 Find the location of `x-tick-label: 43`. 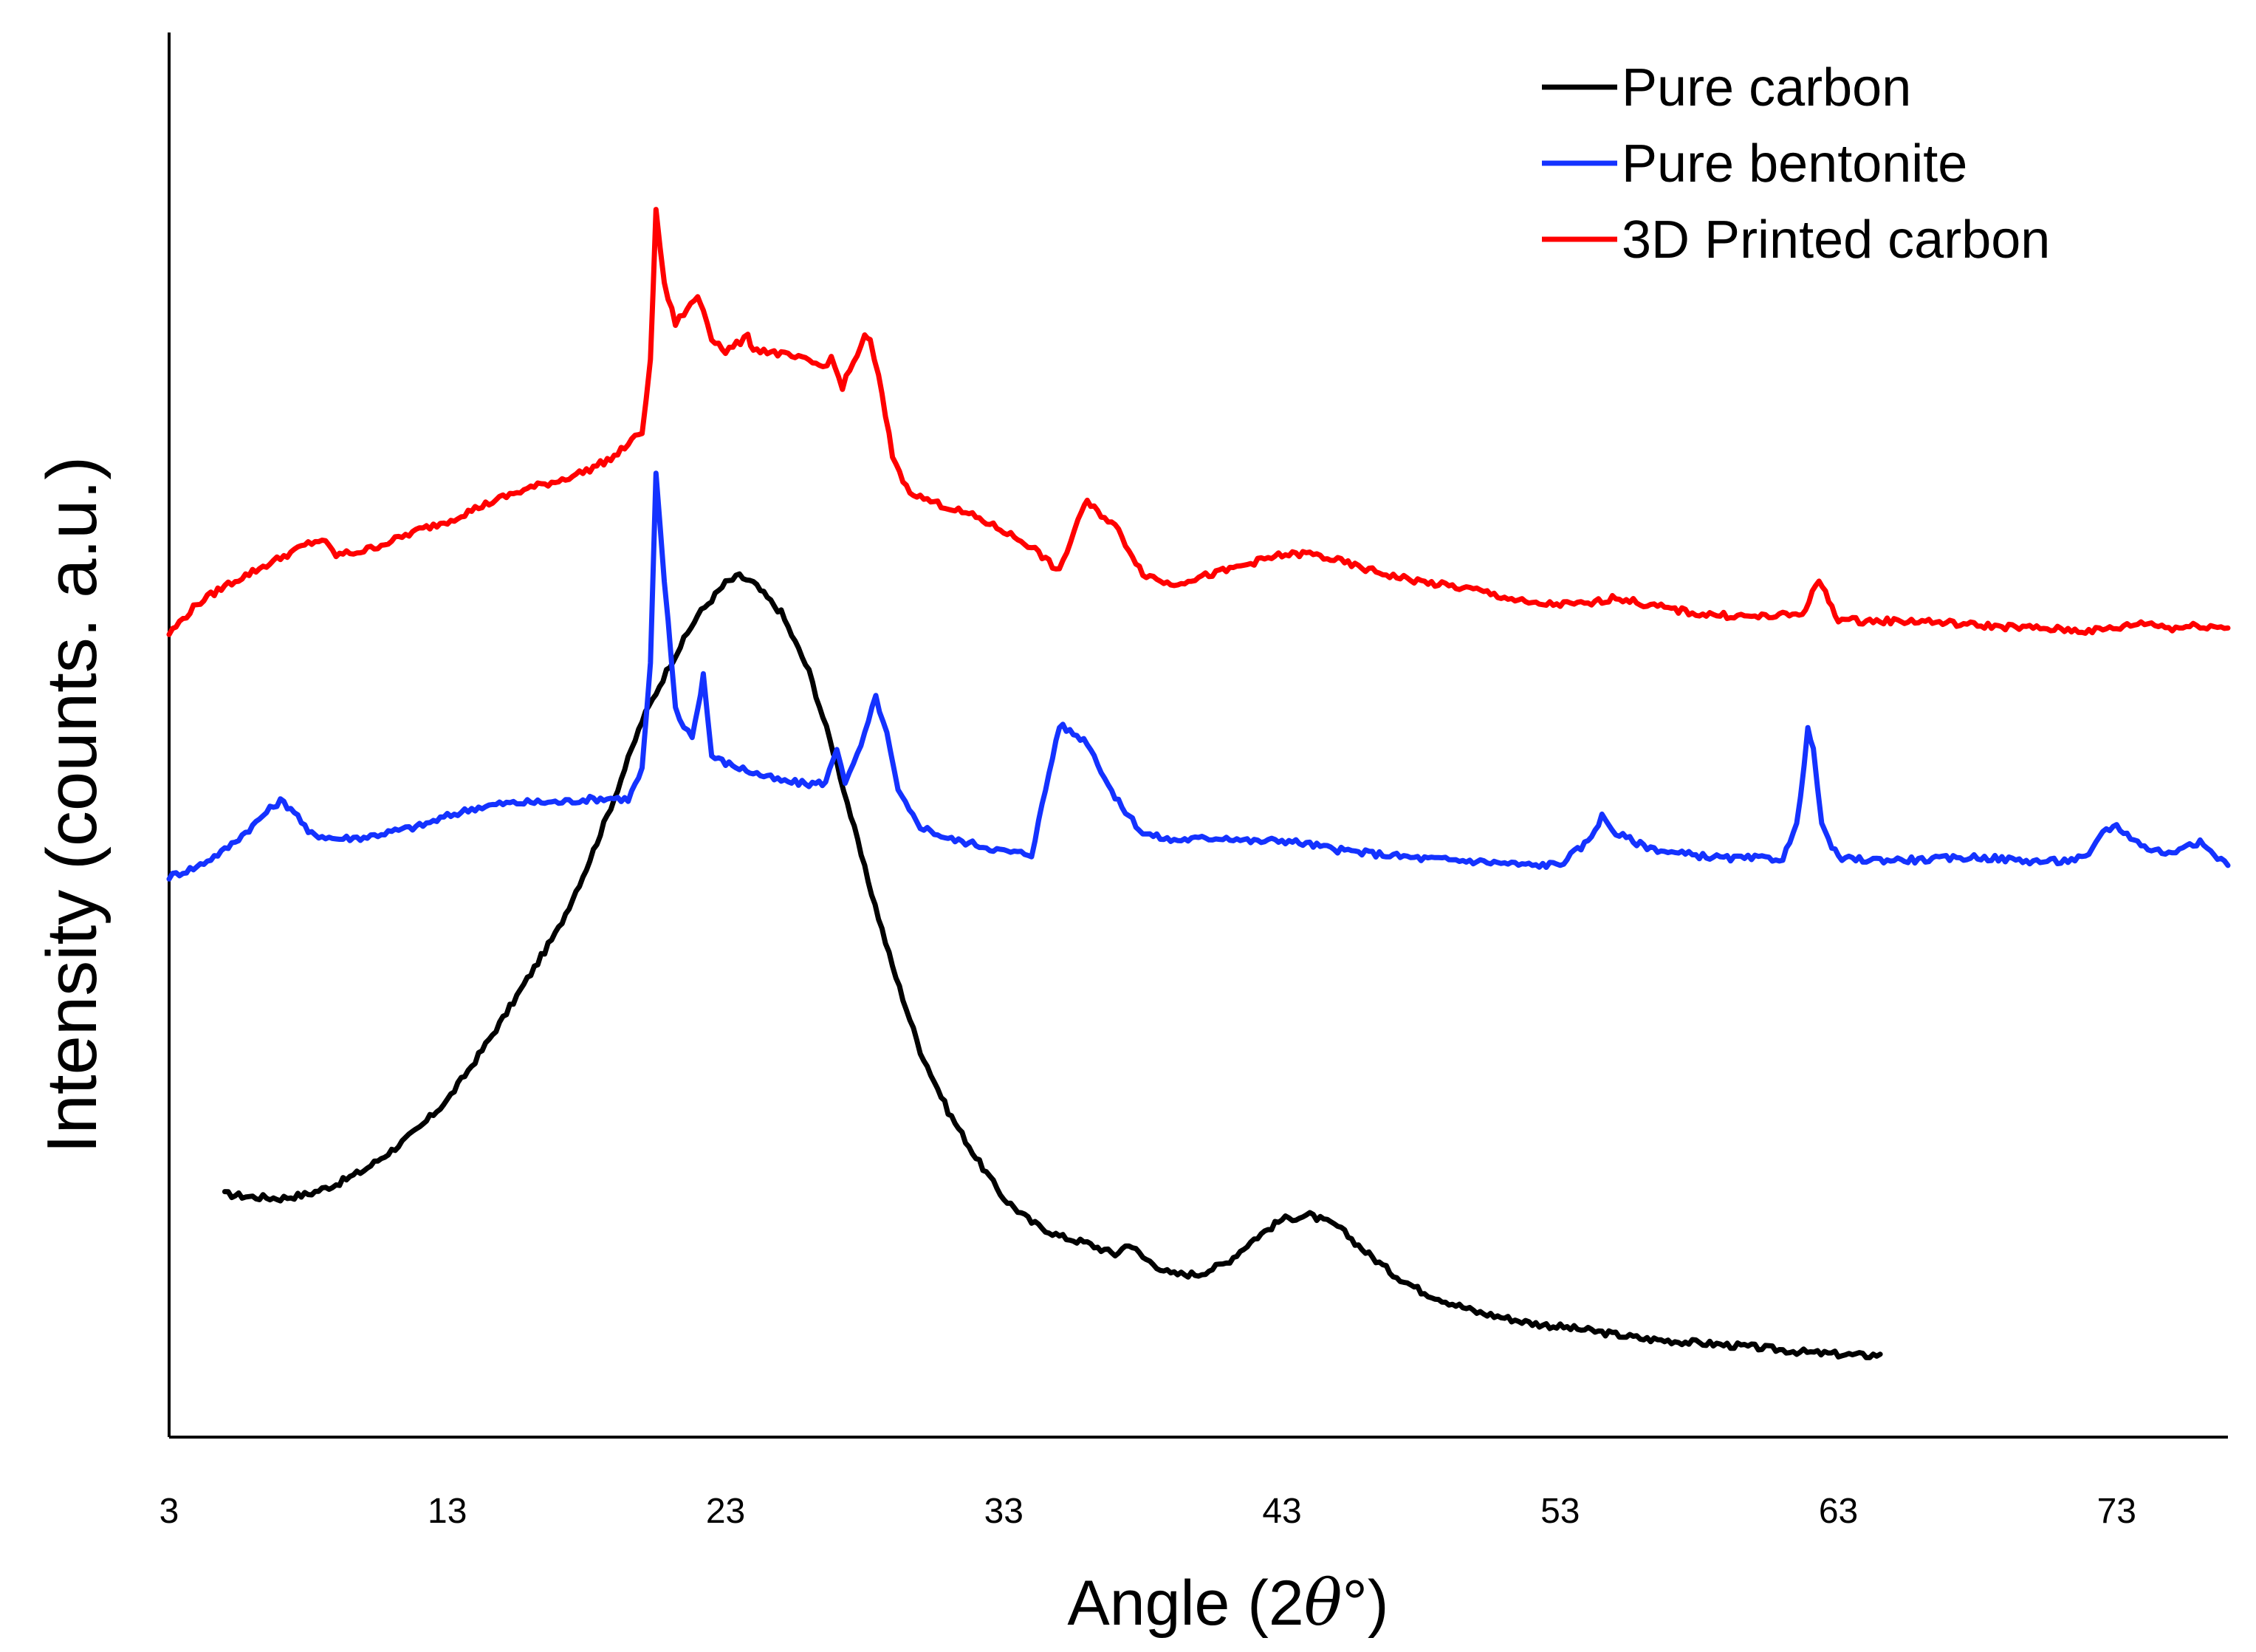

x-tick-label: 43 is located at coordinates (1282, 1511).